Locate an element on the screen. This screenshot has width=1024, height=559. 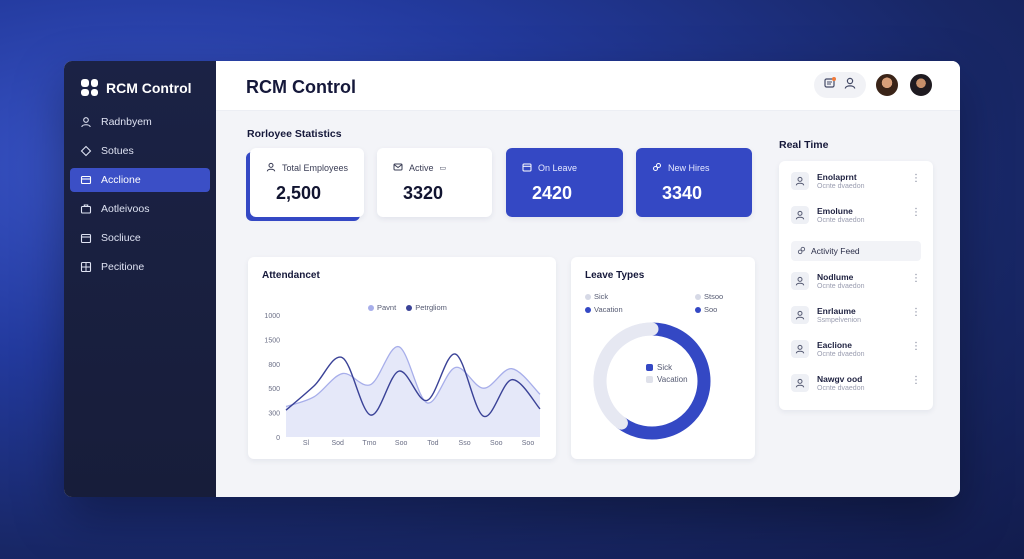
list-item: Enrlaume Ssmpelvenion ⋮ is located at coordinates (856, 315).